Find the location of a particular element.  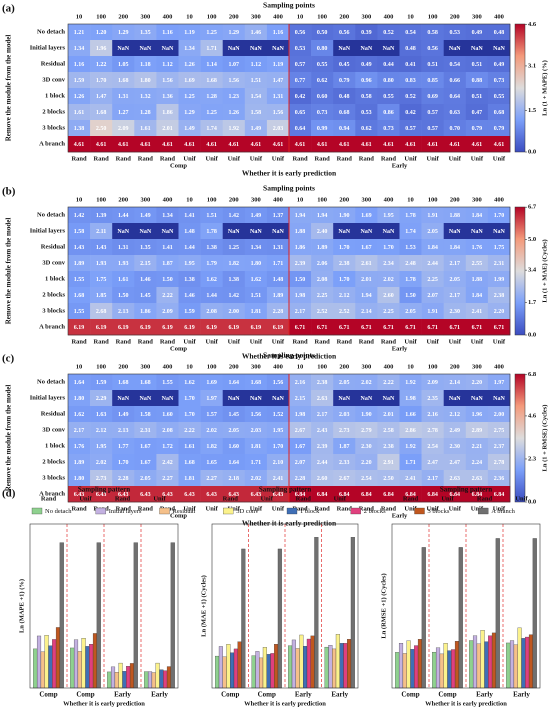

cell-label: 1.63 is located at coordinates (101, 415).